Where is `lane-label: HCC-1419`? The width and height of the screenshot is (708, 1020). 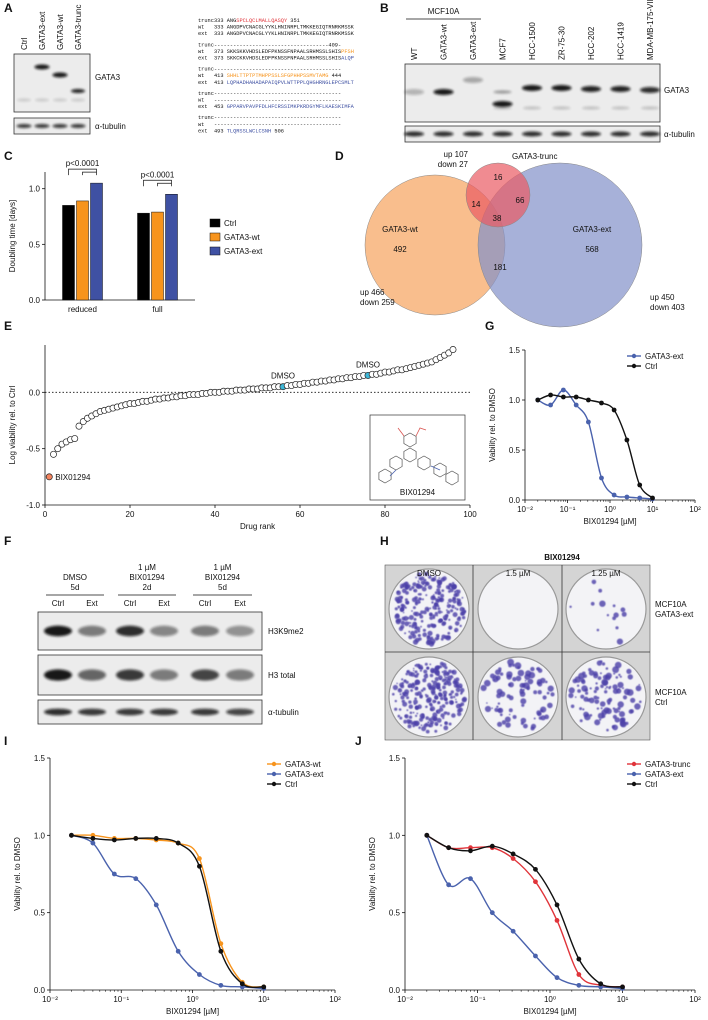
lane-label: HCC-1419 is located at coordinates (621, 41).